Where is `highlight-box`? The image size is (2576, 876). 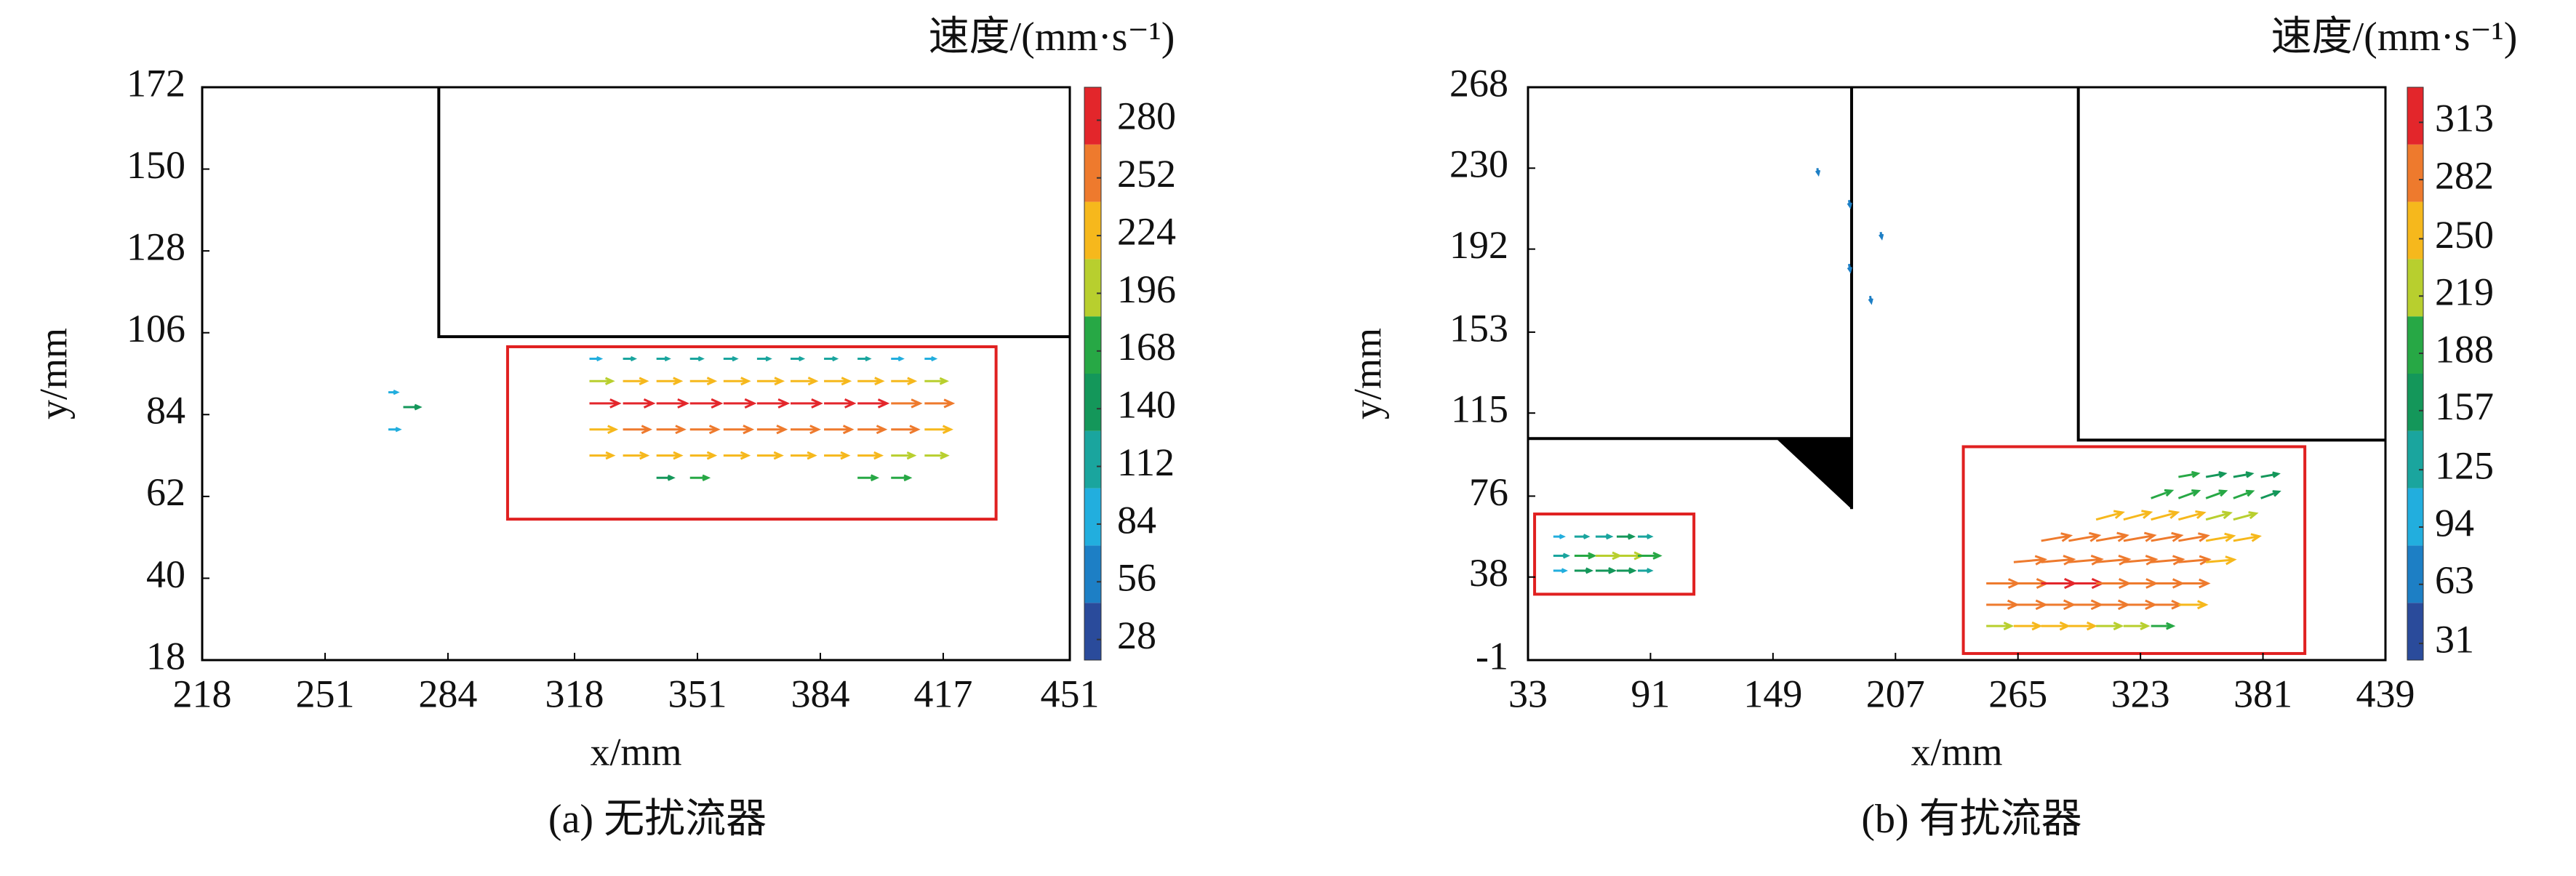
highlight-box is located at coordinates (2134, 550).